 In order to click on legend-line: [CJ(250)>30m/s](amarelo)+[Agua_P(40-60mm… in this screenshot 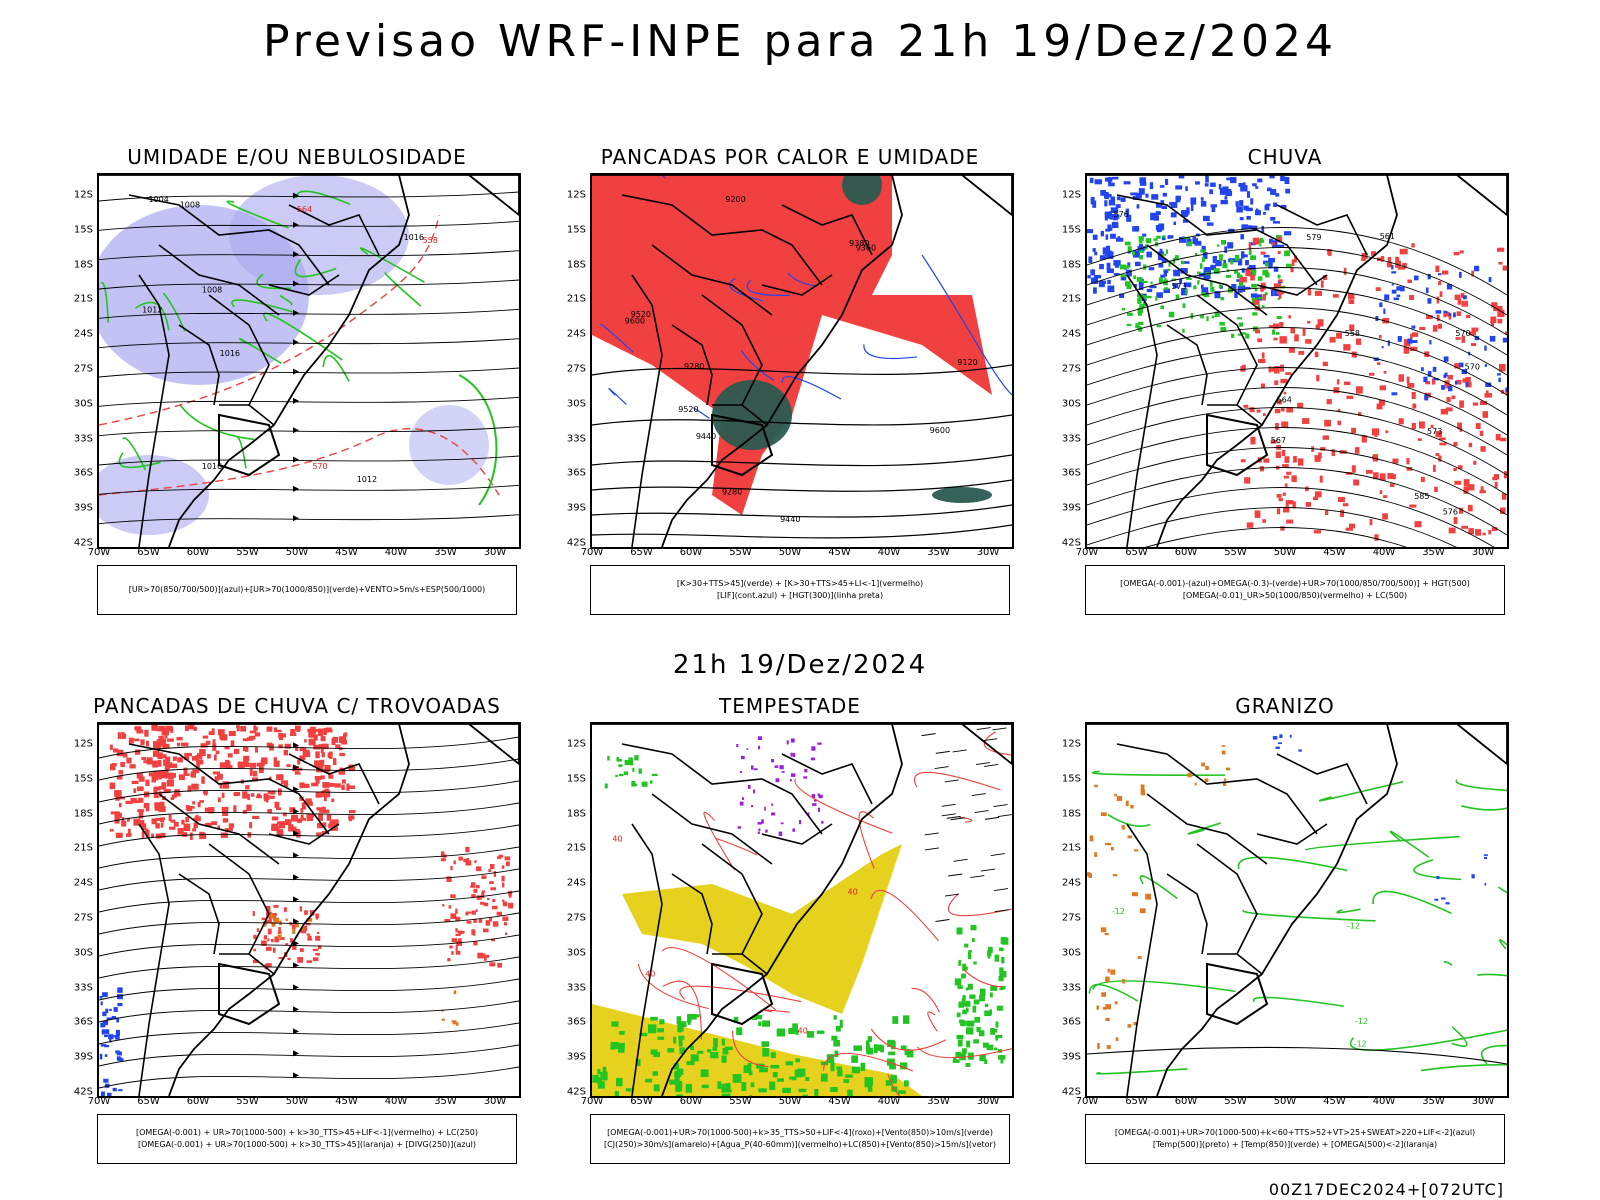, I will do `click(800, 1144)`.